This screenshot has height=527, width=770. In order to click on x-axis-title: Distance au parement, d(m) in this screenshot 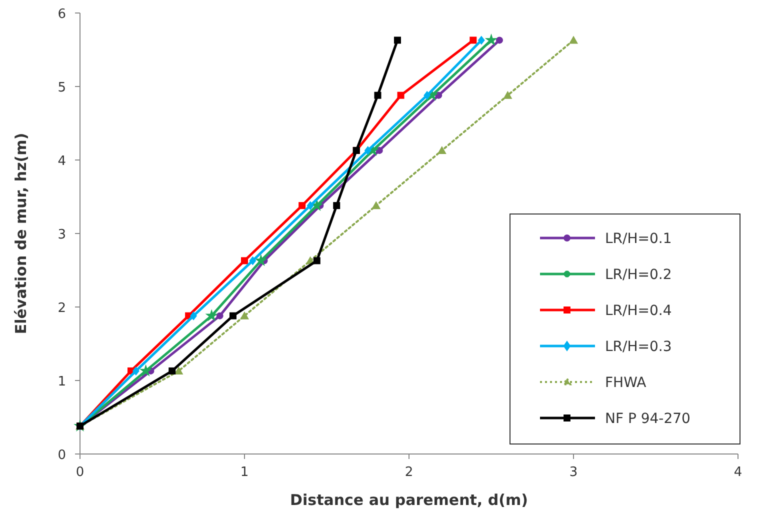, I will do `click(409, 500)`.